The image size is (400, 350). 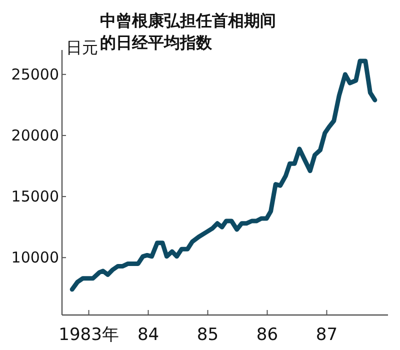 What do you see at coordinates (188, 32) in the screenshot?
I see `chart-title: 中曾根康弘担任首相期间的日经平均指数` at bounding box center [188, 32].